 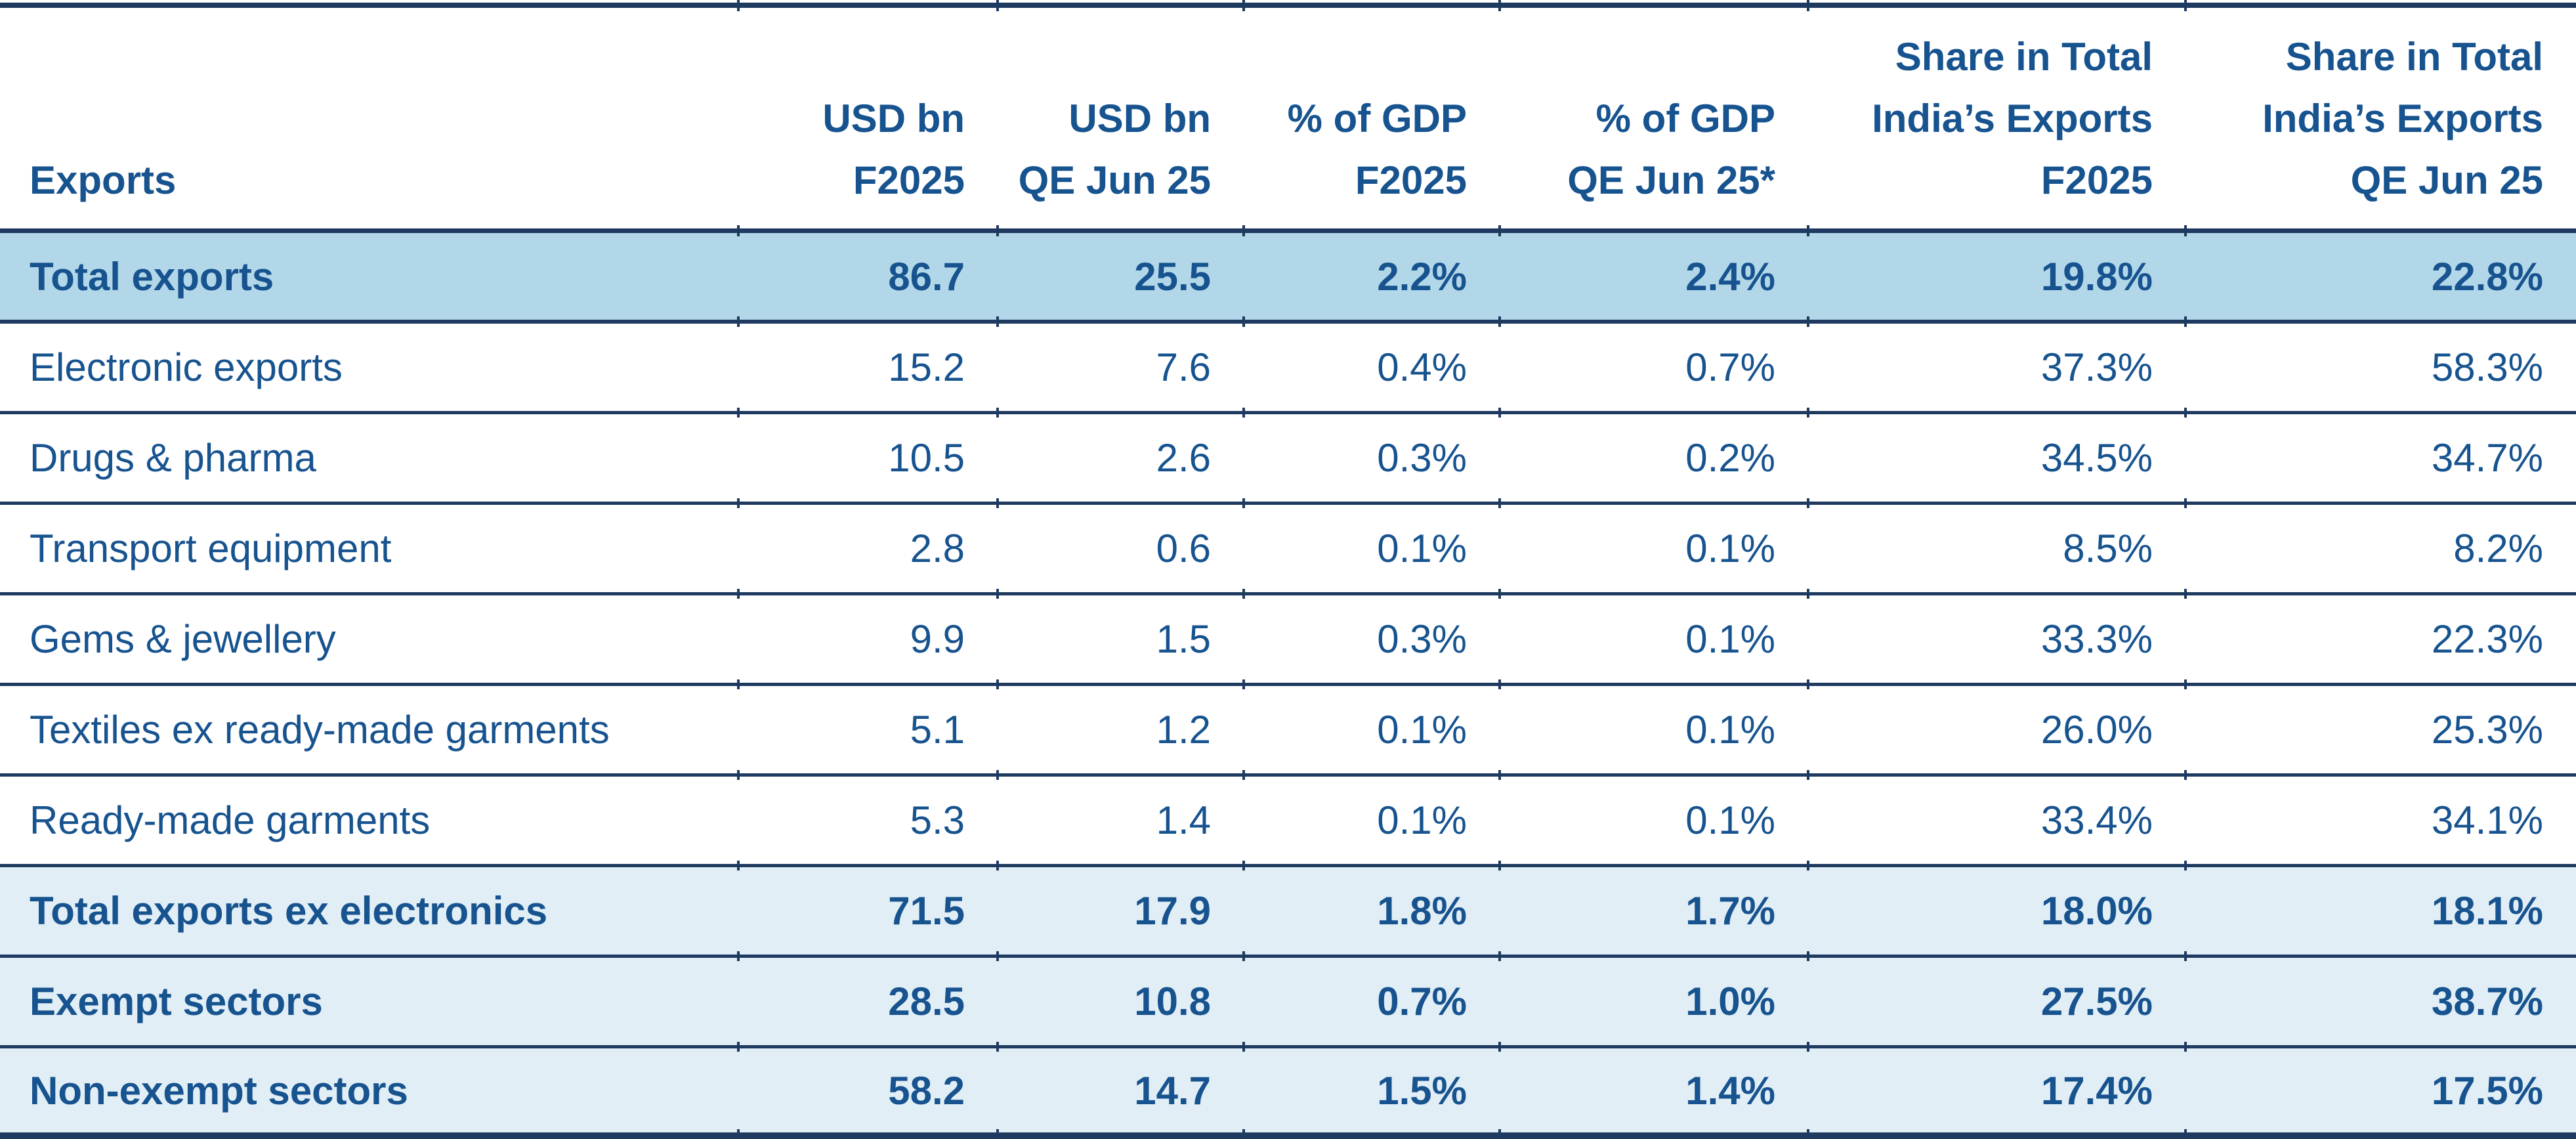 What do you see at coordinates (2380, 371) in the screenshot?
I see `row-value: 58.3%` at bounding box center [2380, 371].